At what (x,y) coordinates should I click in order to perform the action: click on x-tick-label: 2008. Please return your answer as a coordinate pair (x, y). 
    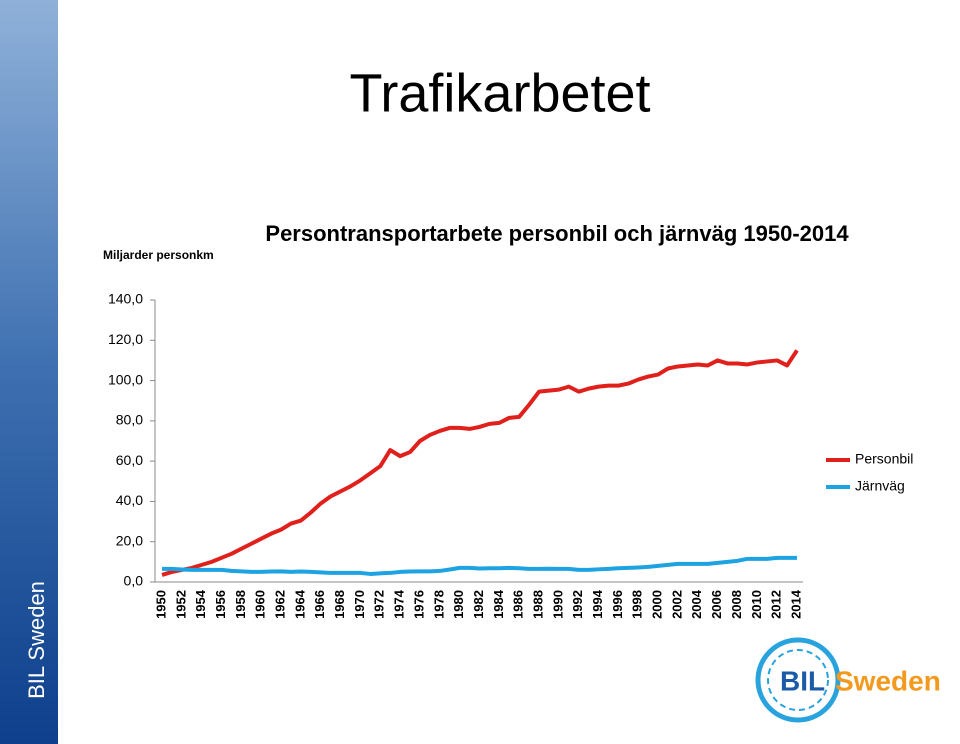
    Looking at the image, I should click on (736, 604).